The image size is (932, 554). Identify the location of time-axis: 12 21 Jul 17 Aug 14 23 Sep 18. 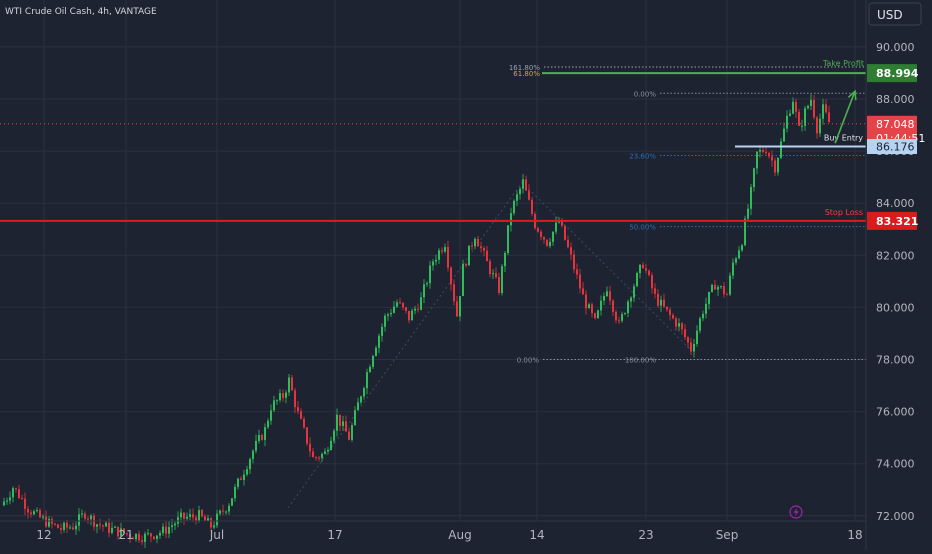
(449, 535).